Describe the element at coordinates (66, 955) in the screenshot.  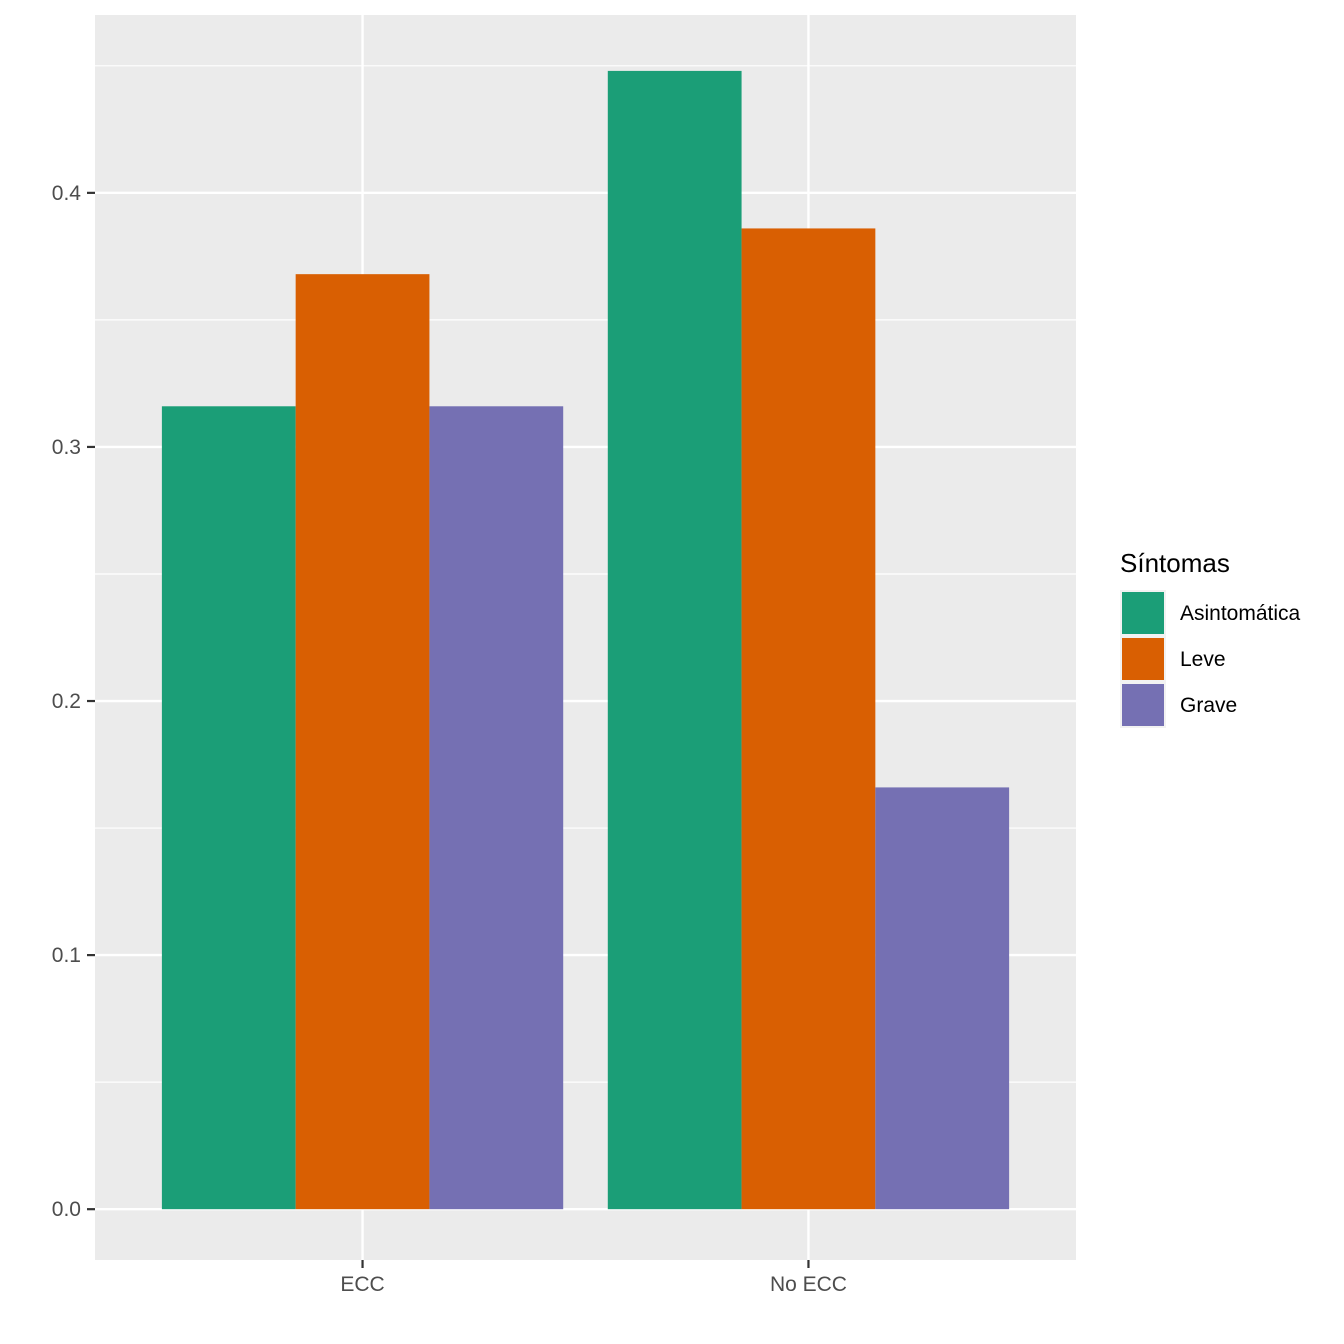
I see `y-tick-label: 0.1` at that location.